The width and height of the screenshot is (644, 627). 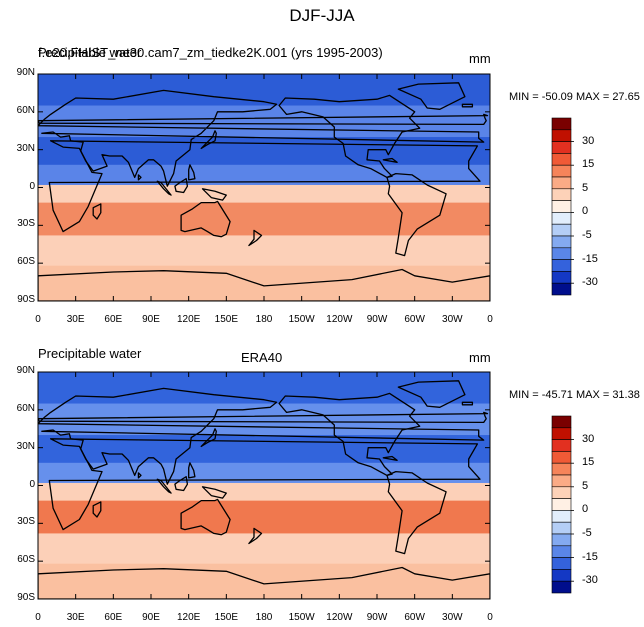 I want to click on lon-tick-label: 30E, so click(x=75, y=617).